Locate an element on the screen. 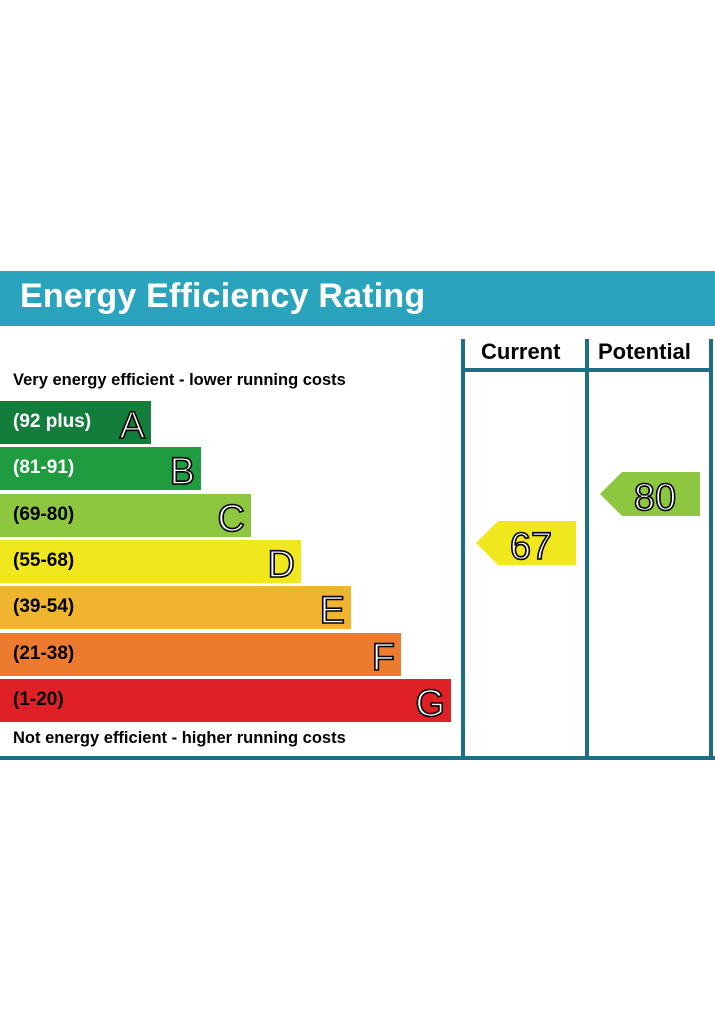  band-letter-text: A is located at coordinates (133, 426).